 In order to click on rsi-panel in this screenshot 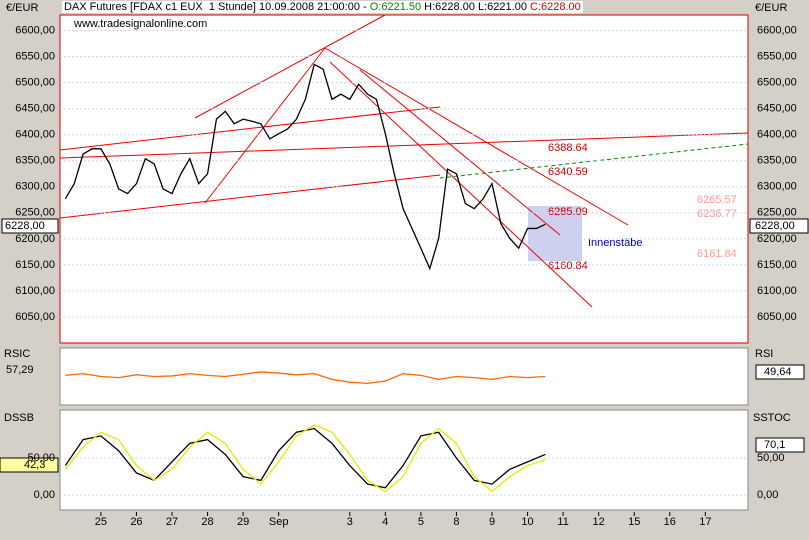, I will do `click(404, 376)`.